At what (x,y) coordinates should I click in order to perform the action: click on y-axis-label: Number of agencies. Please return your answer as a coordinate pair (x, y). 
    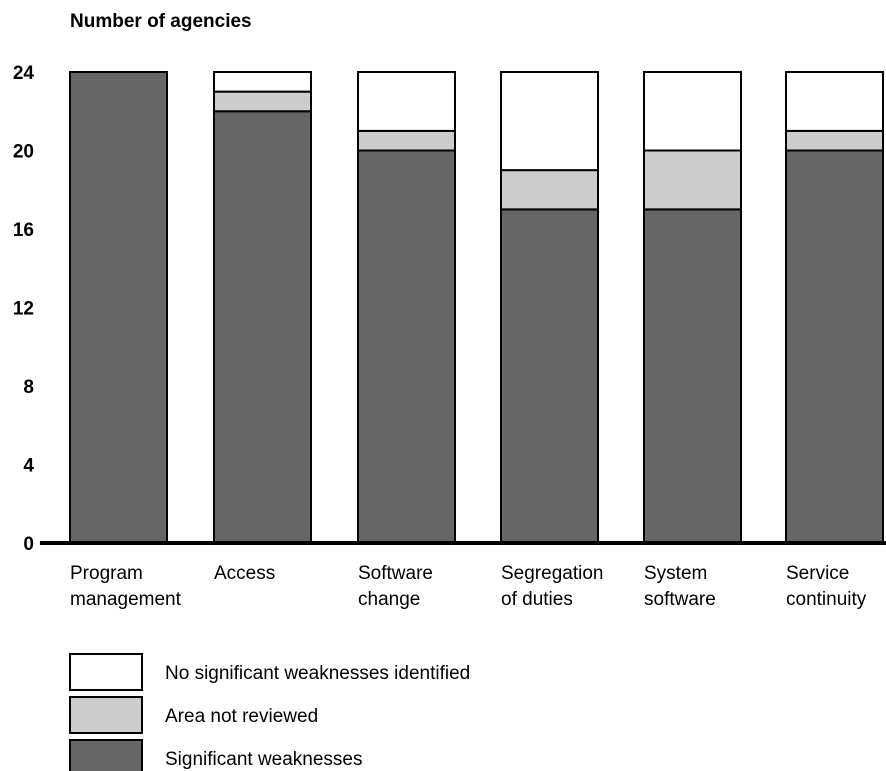
    Looking at the image, I should click on (161, 21).